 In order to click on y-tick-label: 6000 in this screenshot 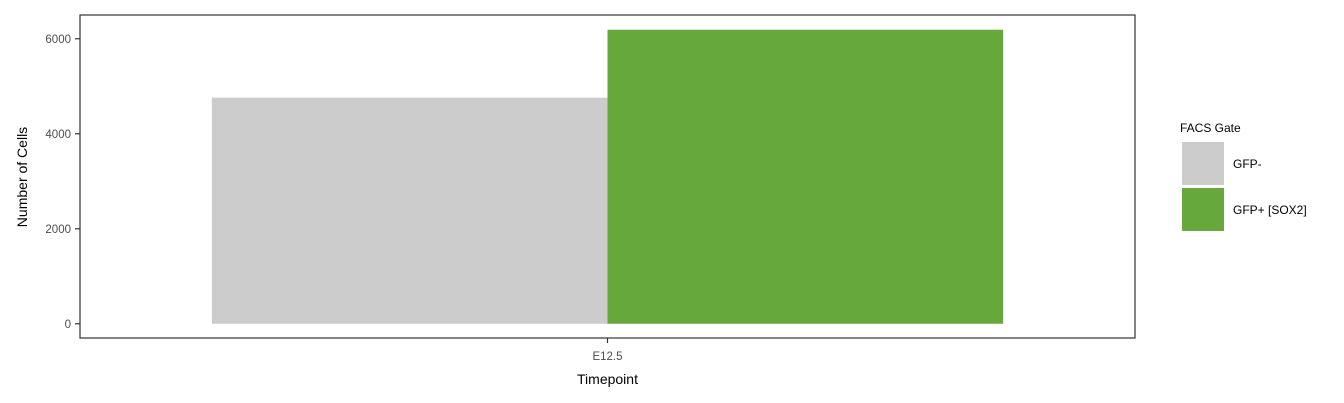, I will do `click(58, 40)`.